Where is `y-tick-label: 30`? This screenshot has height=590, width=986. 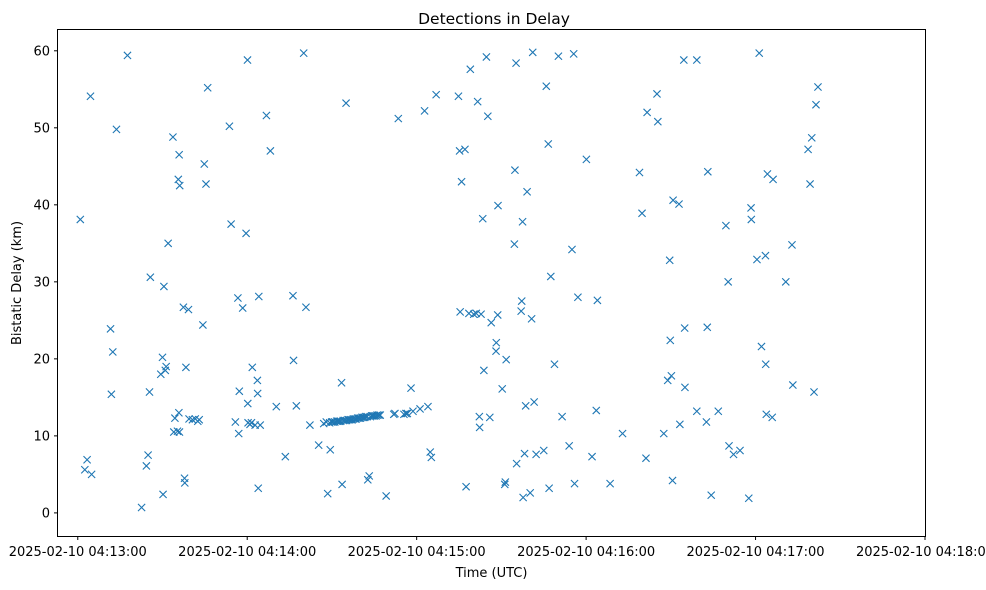 y-tick-label: 30 is located at coordinates (41, 282).